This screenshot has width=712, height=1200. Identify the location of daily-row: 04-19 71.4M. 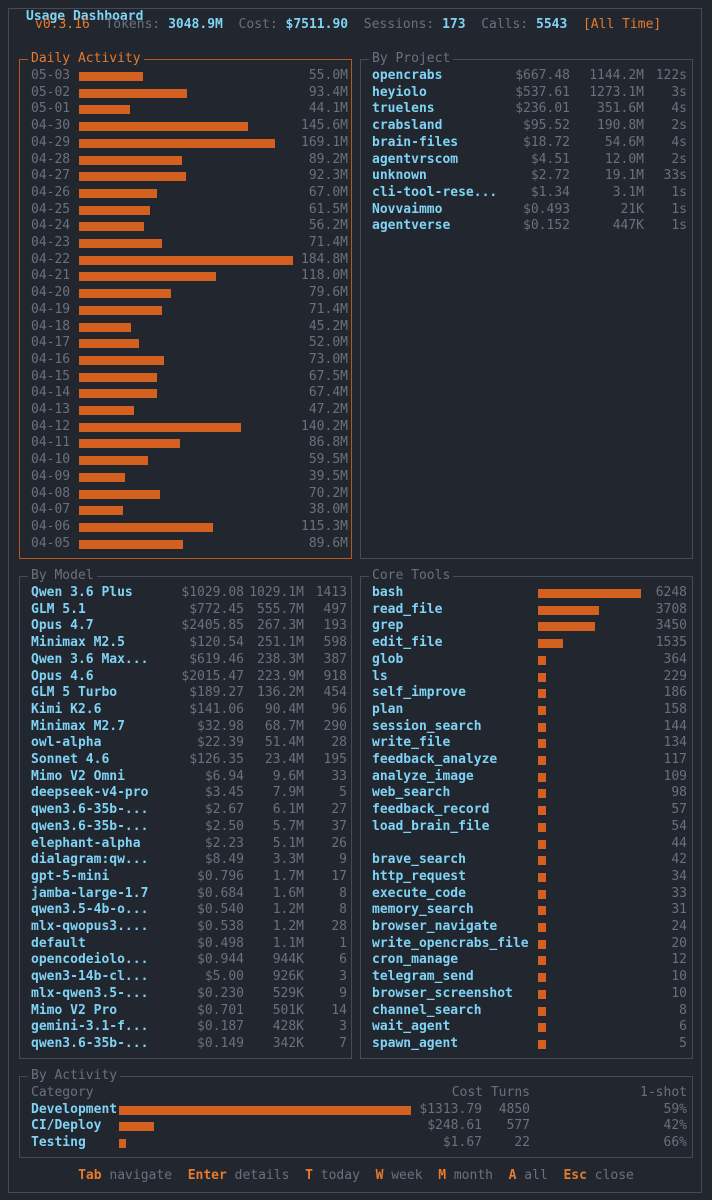
(185, 310).